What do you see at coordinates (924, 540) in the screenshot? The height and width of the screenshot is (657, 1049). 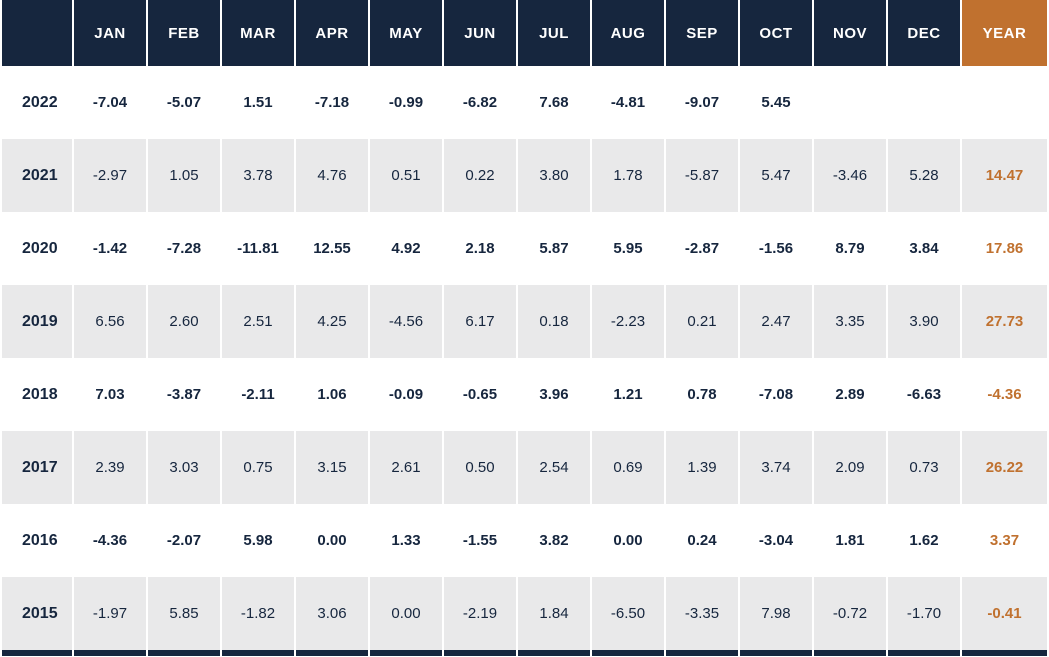 I see `cell-2016-dec: 1.62` at bounding box center [924, 540].